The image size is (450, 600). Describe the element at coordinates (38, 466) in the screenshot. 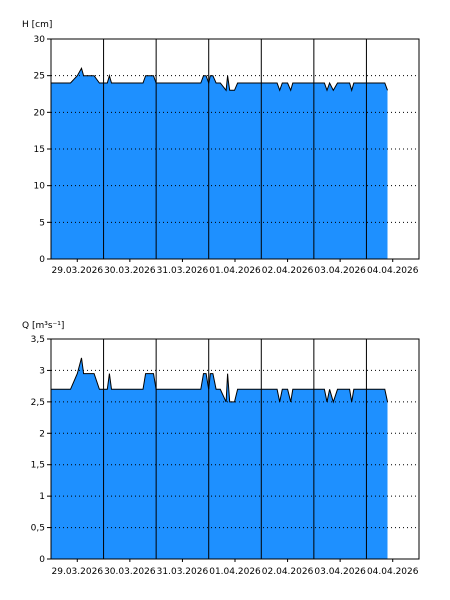

I see `y-tick-label: 1,5` at that location.